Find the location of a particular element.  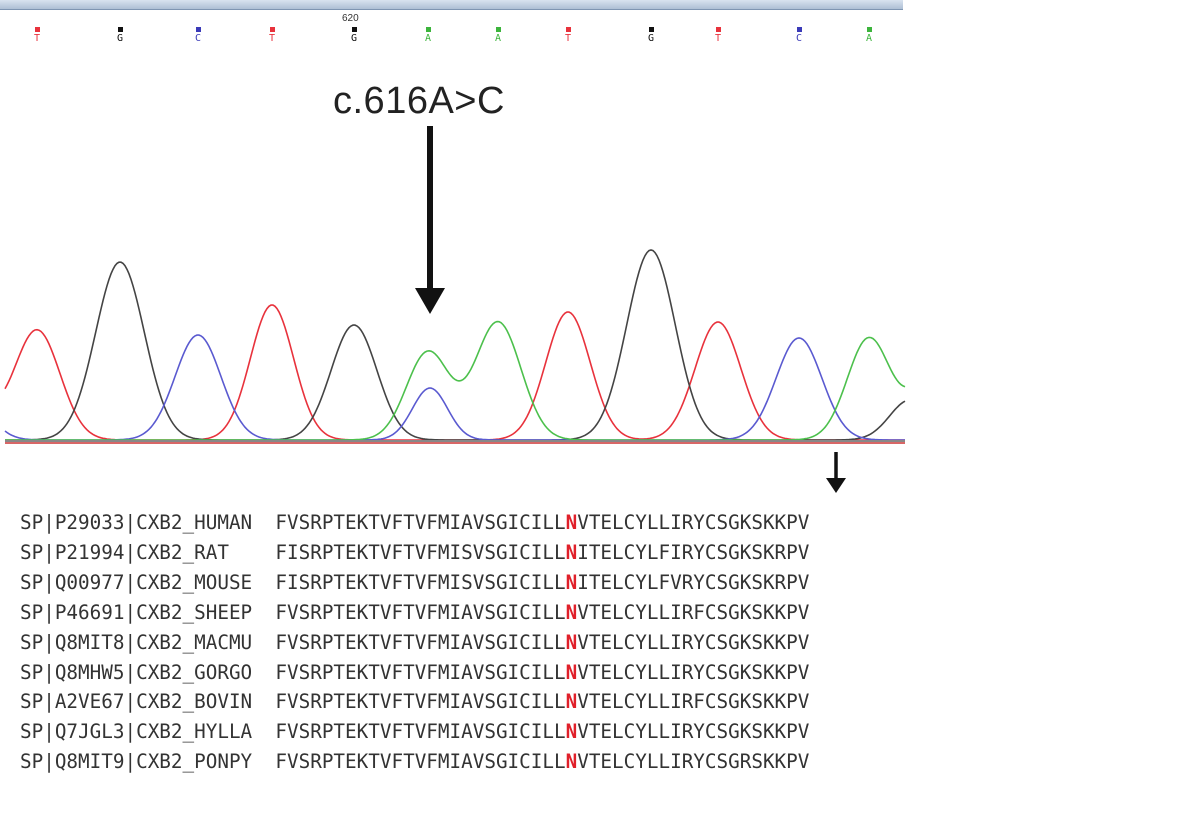

residue-arrow-head is located at coordinates (836, 485).